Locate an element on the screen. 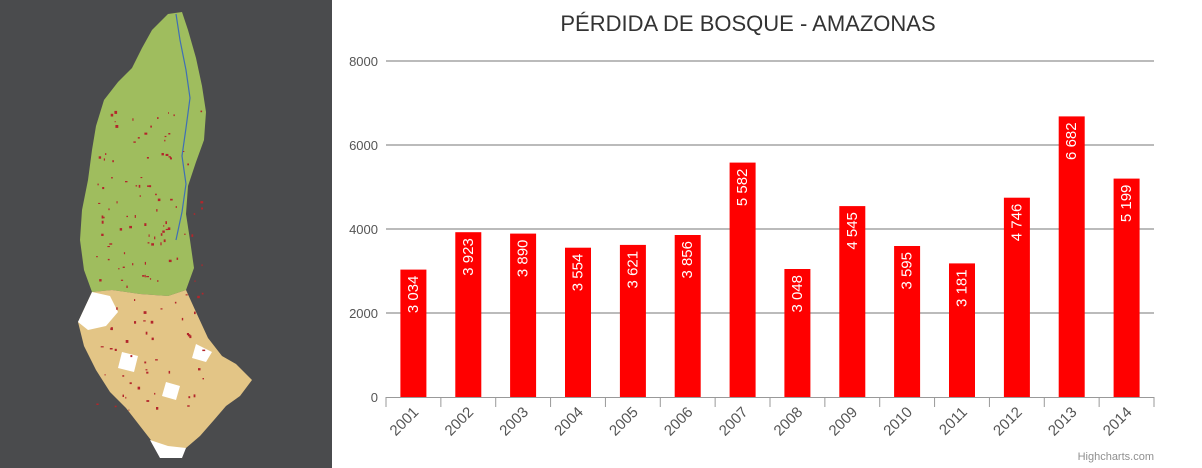  bar-2005 is located at coordinates (632, 320).